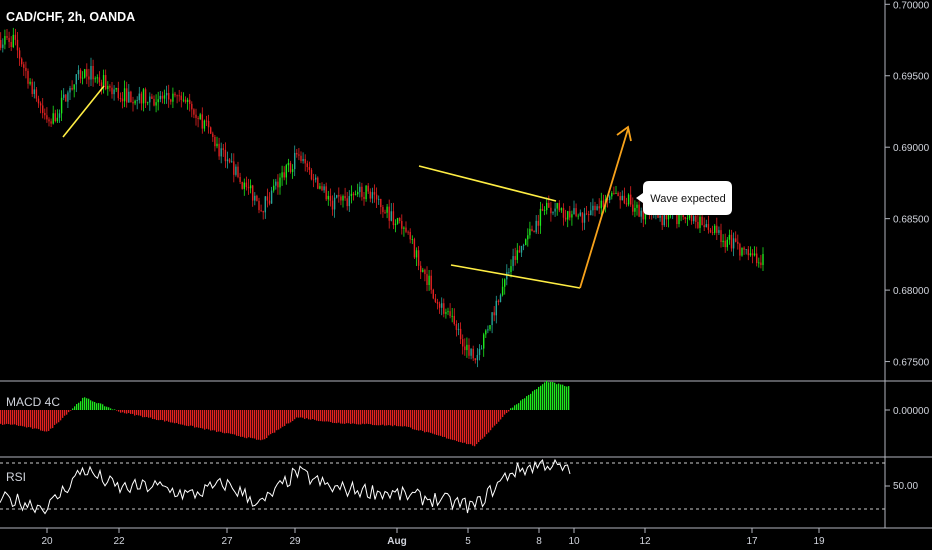  Describe the element at coordinates (911, 5) in the screenshot. I see `price-tick-label: 0.70000` at that location.